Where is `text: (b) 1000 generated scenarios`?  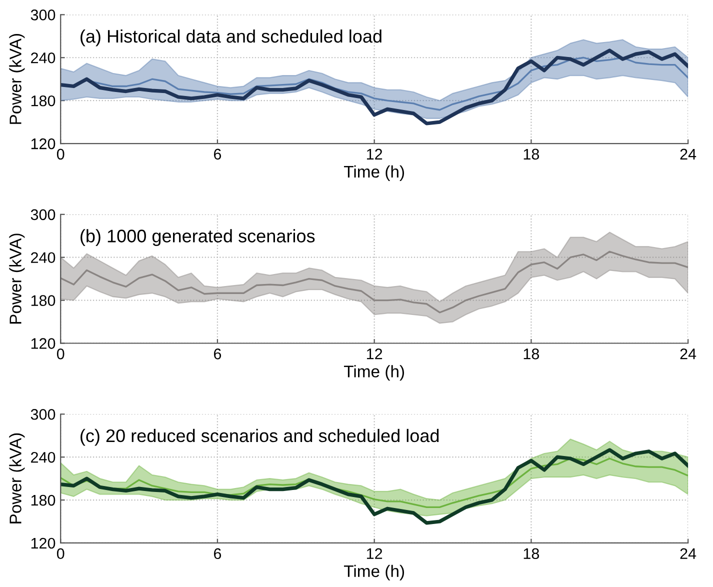
text: (b) 1000 generated scenarios is located at coordinates (197, 237).